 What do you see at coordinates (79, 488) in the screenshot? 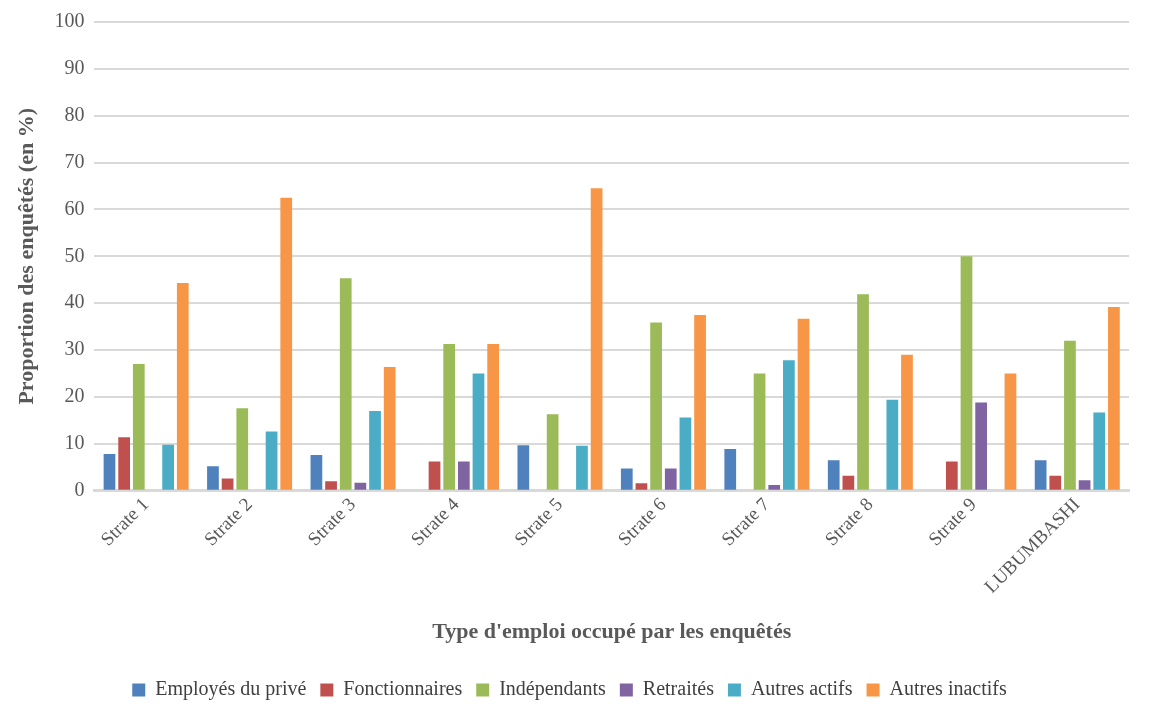
I see `y-tick-label: 0` at bounding box center [79, 488].